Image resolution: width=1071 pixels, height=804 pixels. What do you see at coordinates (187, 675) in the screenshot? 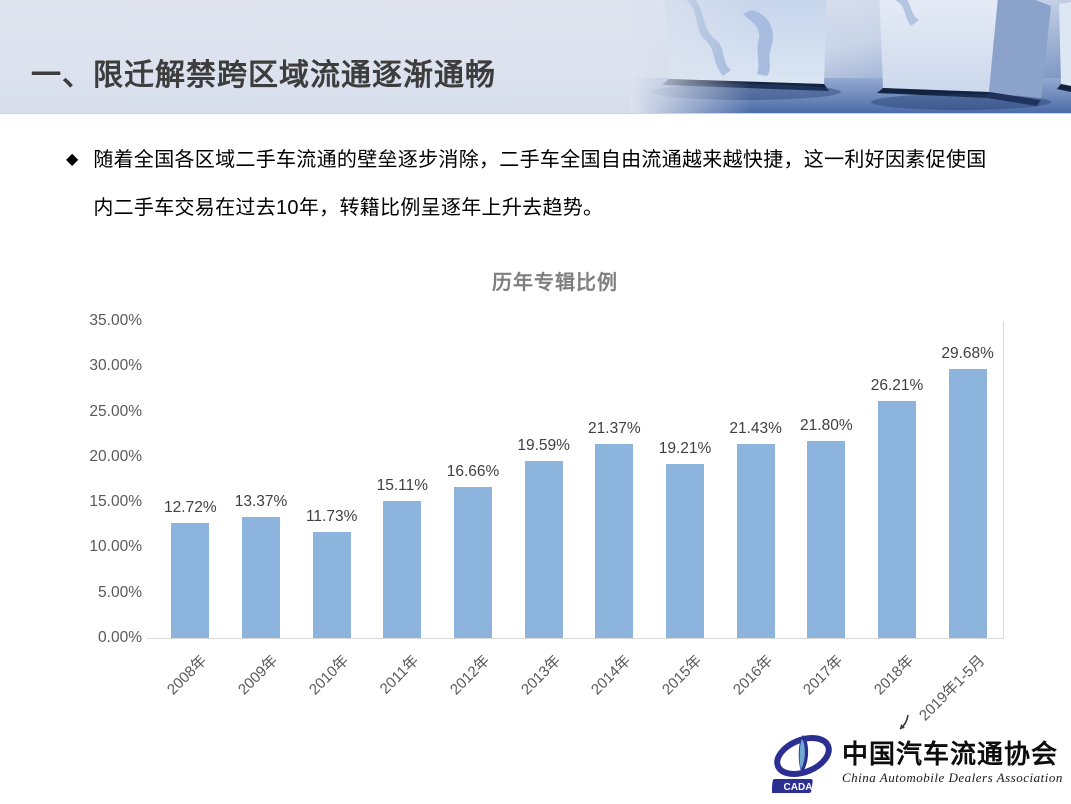
I see `x-tick-label: 2008年` at bounding box center [187, 675].